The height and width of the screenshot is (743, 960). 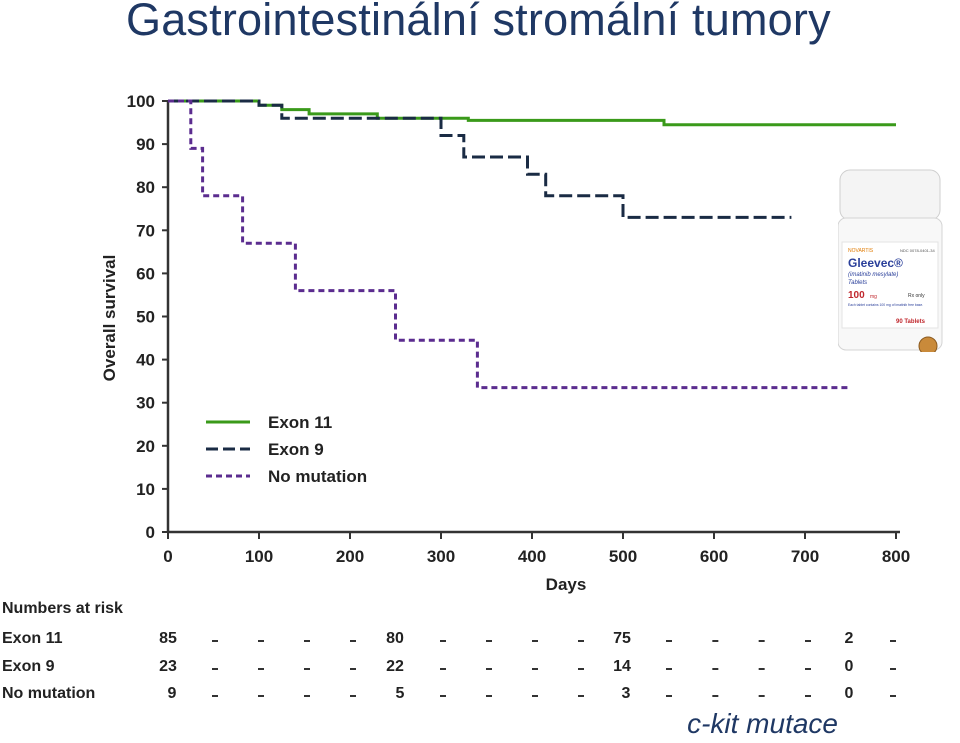 I want to click on footer-note: c-kit mutace, so click(x=762, y=723).